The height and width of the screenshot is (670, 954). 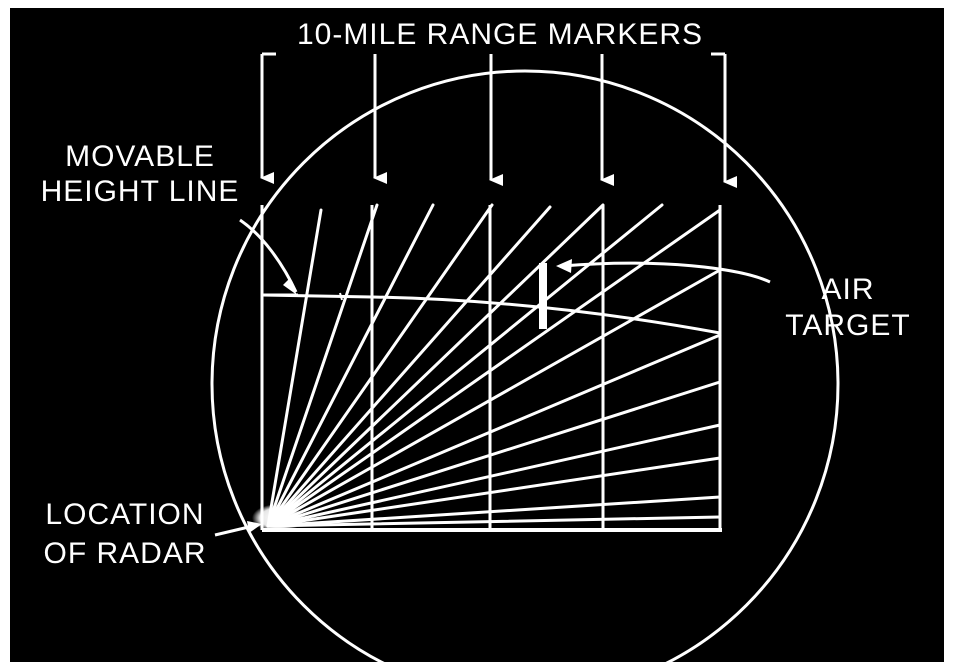 What do you see at coordinates (543, 296) in the screenshot?
I see `air-target-blip` at bounding box center [543, 296].